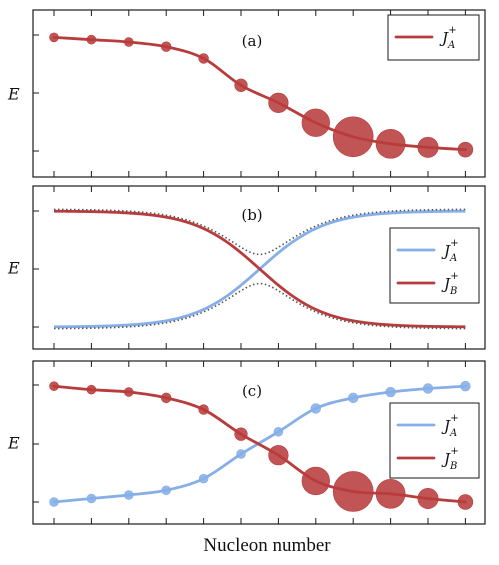  What do you see at coordinates (252, 391) in the screenshot?
I see `panel-label: (c)` at bounding box center [252, 391].